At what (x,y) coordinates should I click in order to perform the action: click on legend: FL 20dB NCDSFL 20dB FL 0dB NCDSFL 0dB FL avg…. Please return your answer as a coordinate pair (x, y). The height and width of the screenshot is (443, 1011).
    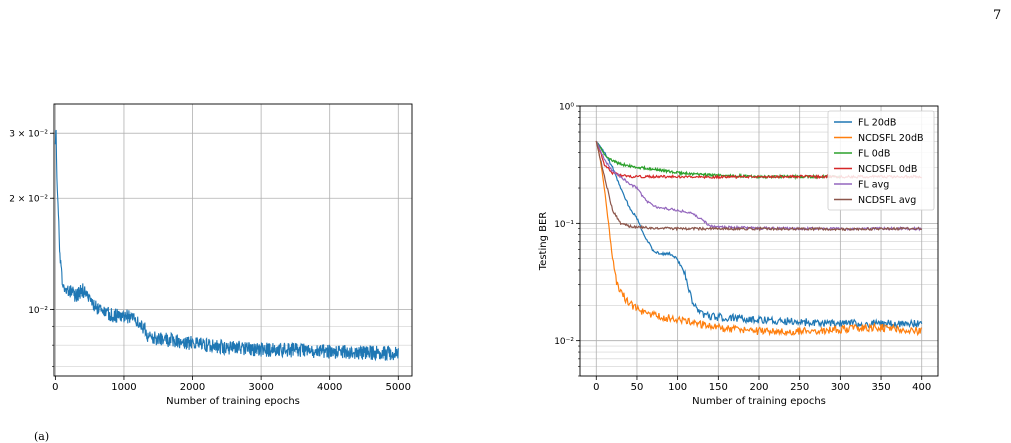
    Looking at the image, I should click on (881, 160).